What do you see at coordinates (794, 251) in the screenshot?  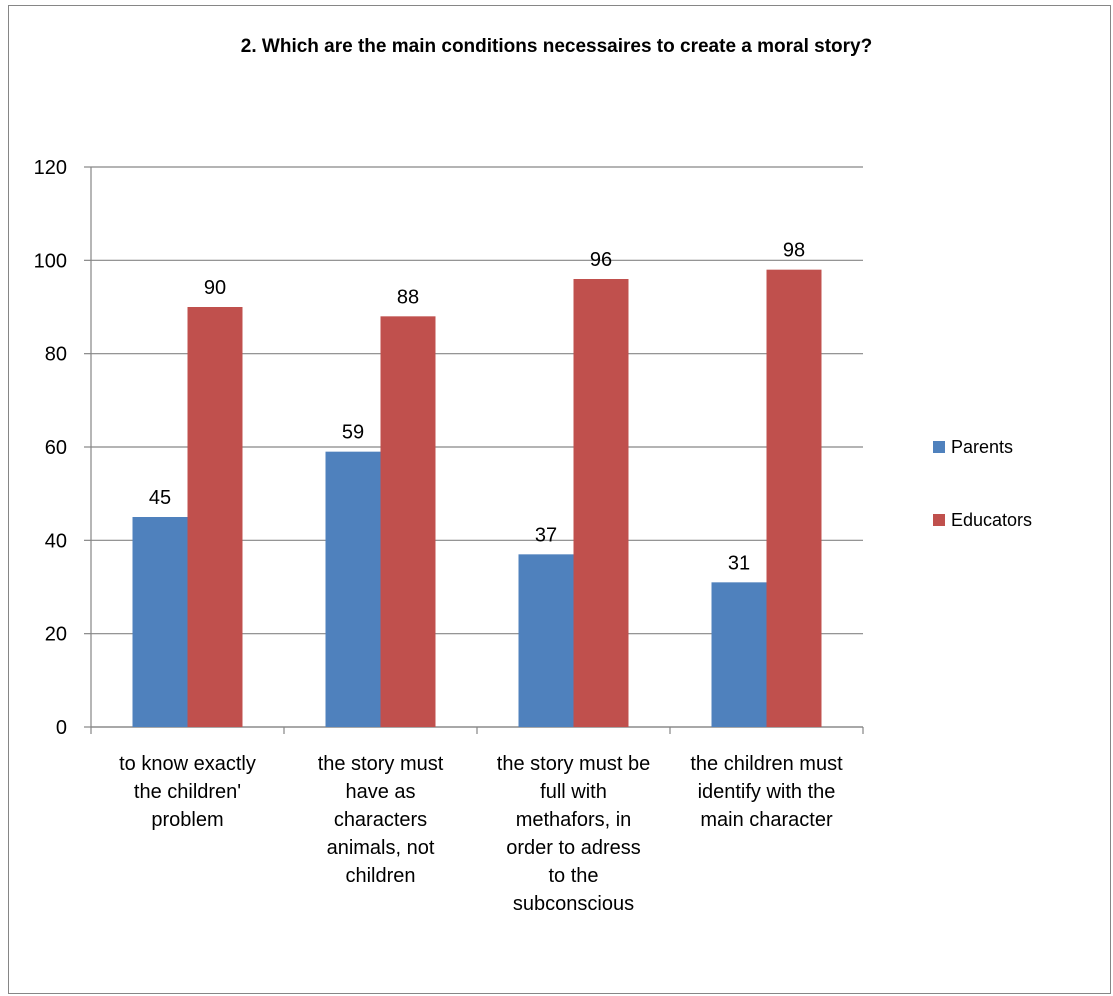 I see `data-label: 98` at bounding box center [794, 251].